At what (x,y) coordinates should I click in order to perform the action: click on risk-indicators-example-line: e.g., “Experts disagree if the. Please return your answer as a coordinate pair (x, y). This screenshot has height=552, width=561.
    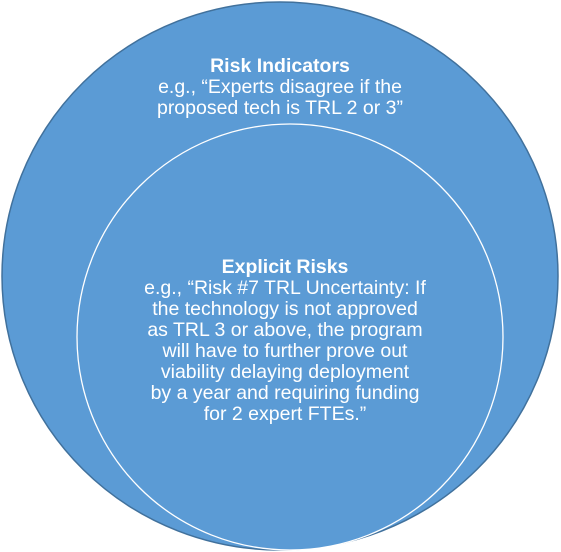
    Looking at the image, I should click on (280, 87).